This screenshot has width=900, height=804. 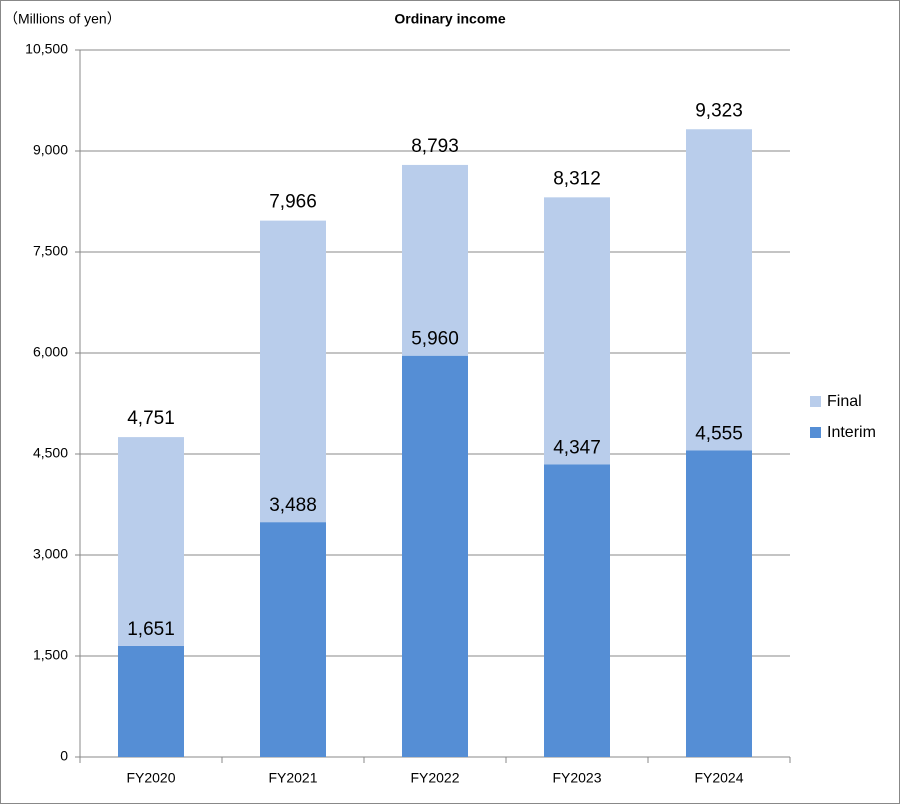 What do you see at coordinates (577, 178) in the screenshot?
I see `total-label: 8,312` at bounding box center [577, 178].